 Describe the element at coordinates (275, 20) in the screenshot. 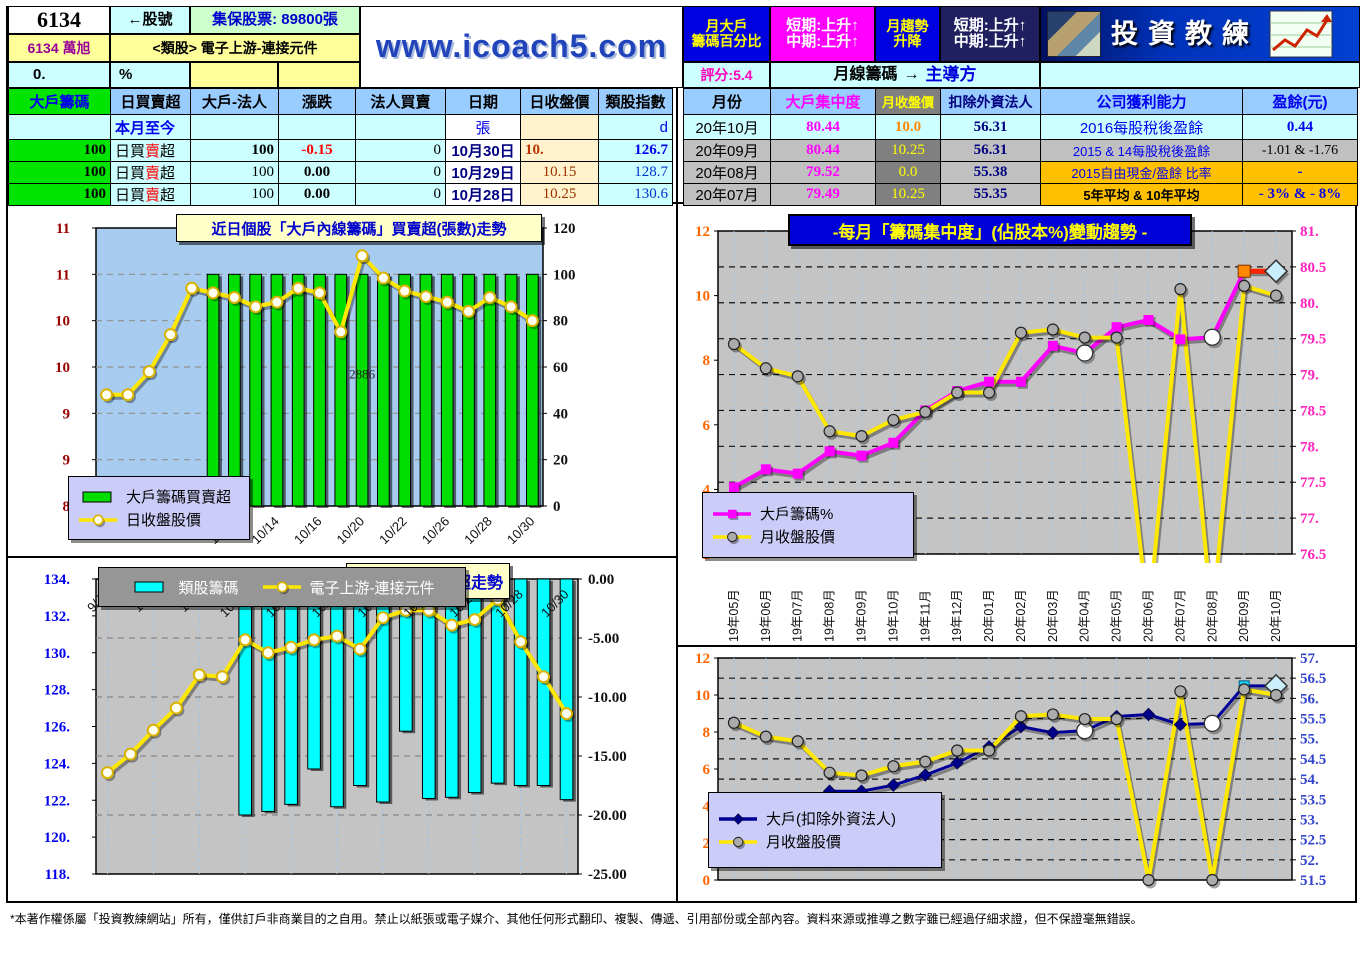

I see `custody-shares: 集保股票: 89800張` at that location.